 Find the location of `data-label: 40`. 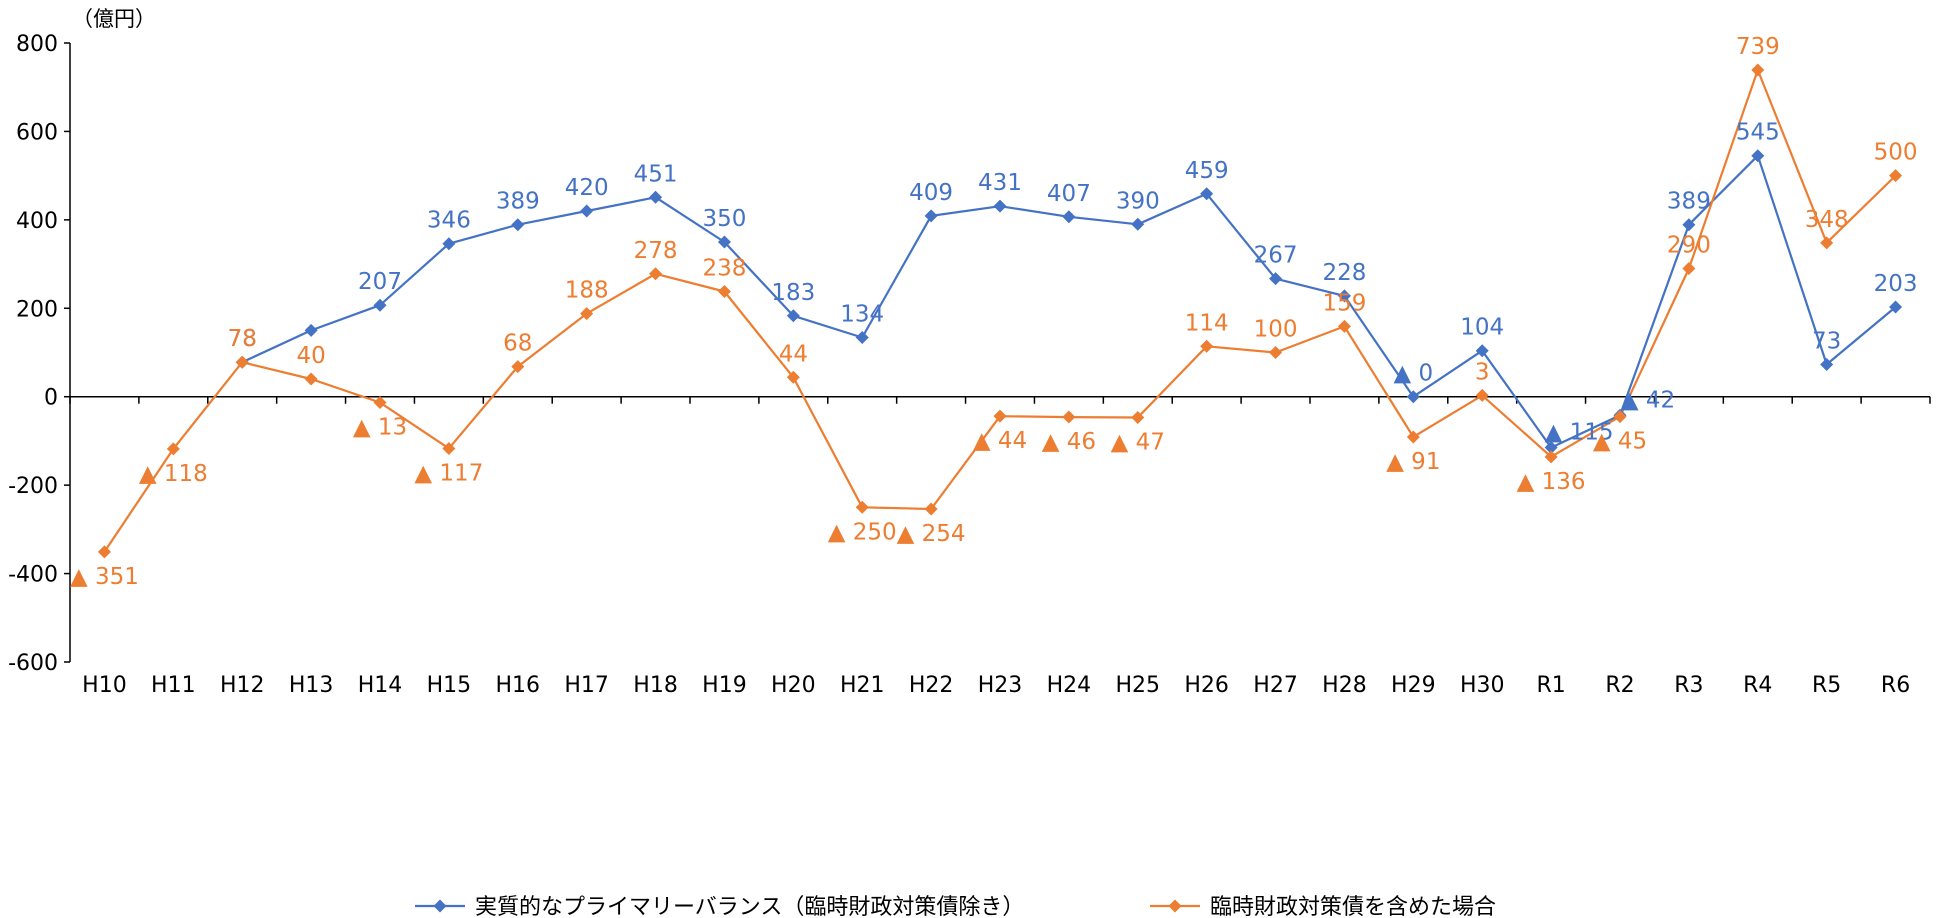

data-label: 40 is located at coordinates (310, 356).